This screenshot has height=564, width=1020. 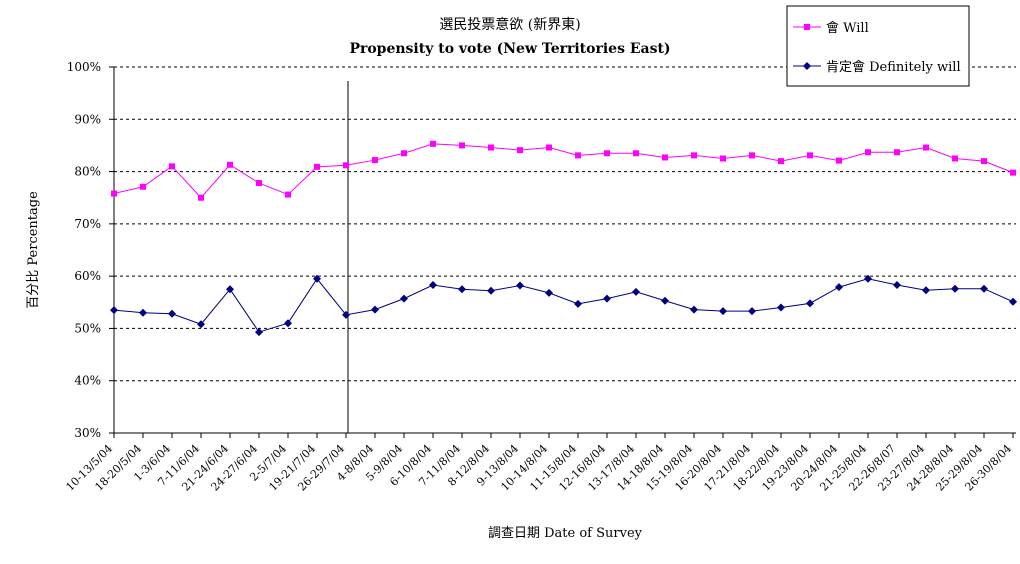 What do you see at coordinates (847, 28) in the screenshot?
I see `legend-label: 會 Will` at bounding box center [847, 28].